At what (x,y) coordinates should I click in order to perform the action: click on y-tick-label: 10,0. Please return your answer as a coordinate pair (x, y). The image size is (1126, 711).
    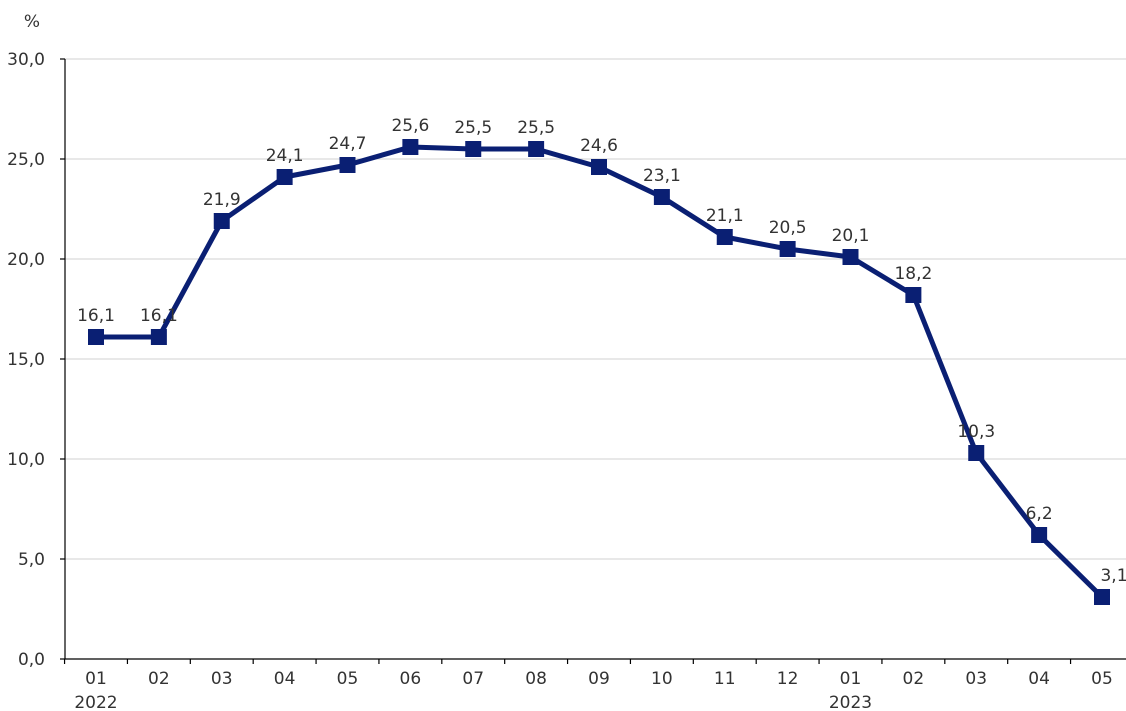
    Looking at the image, I should click on (26, 460).